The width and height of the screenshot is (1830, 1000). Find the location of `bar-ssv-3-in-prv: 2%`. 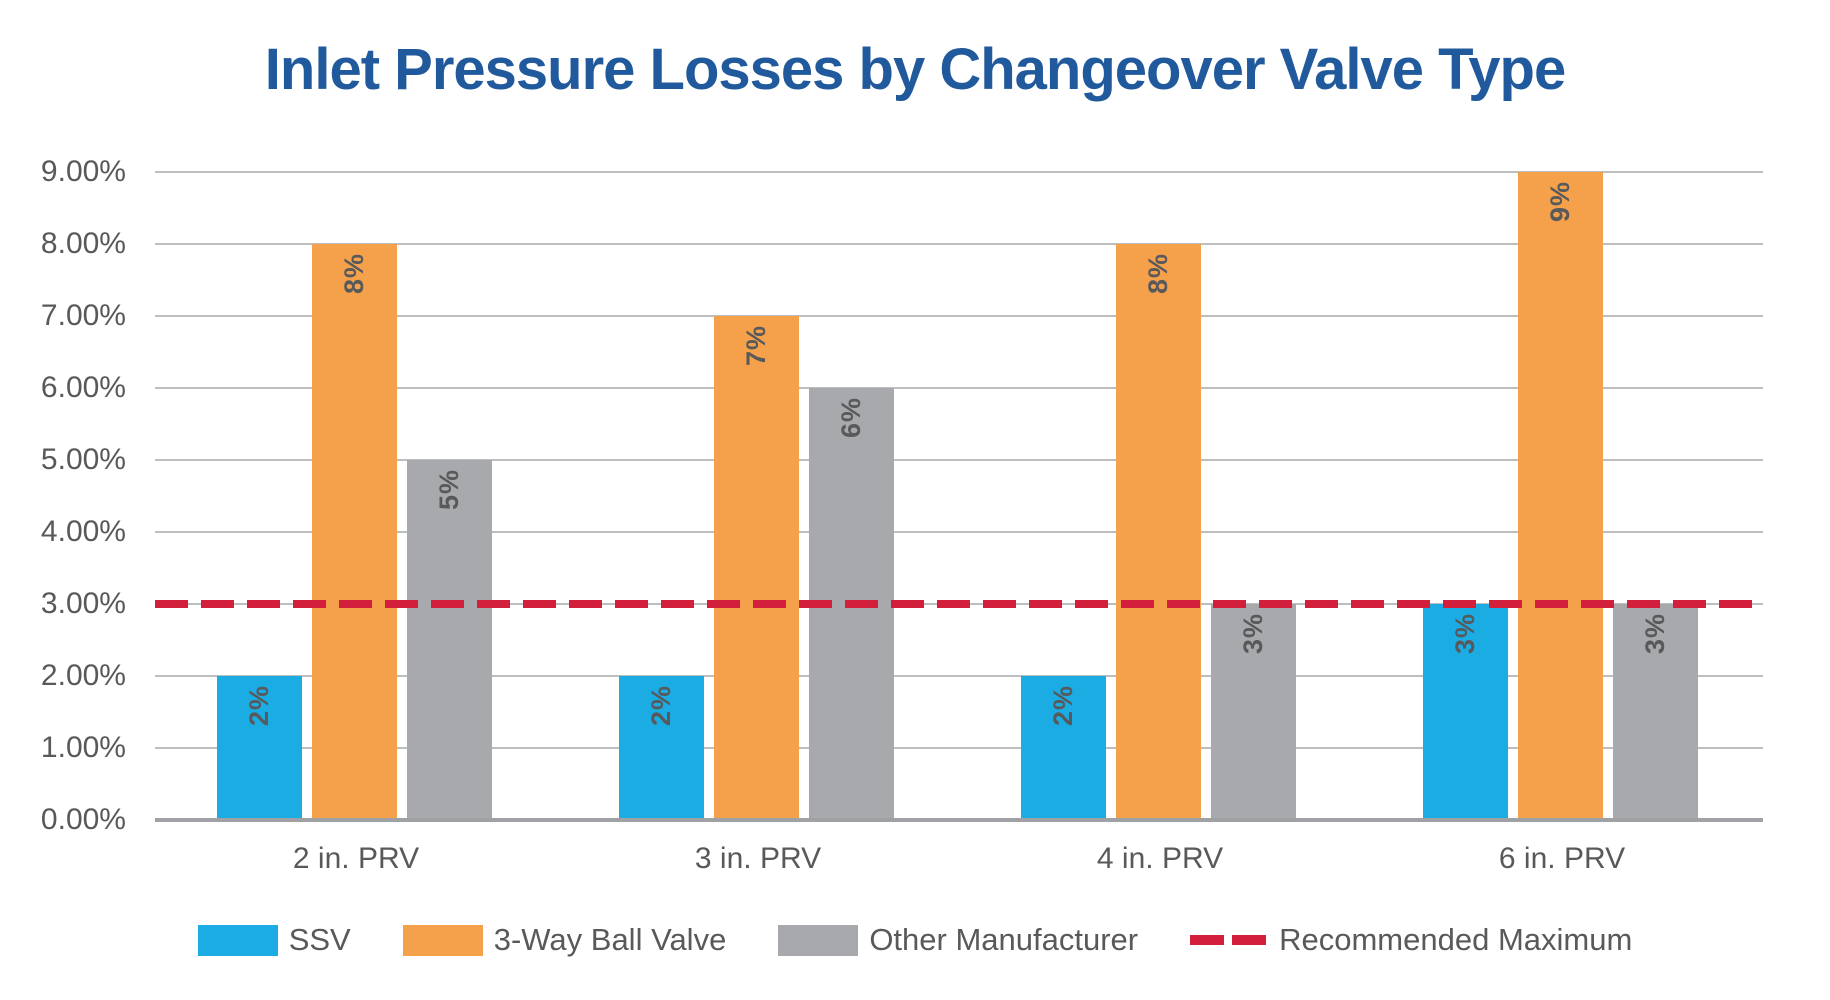

bar-ssv-3-in-prv: 2% is located at coordinates (661, 748).